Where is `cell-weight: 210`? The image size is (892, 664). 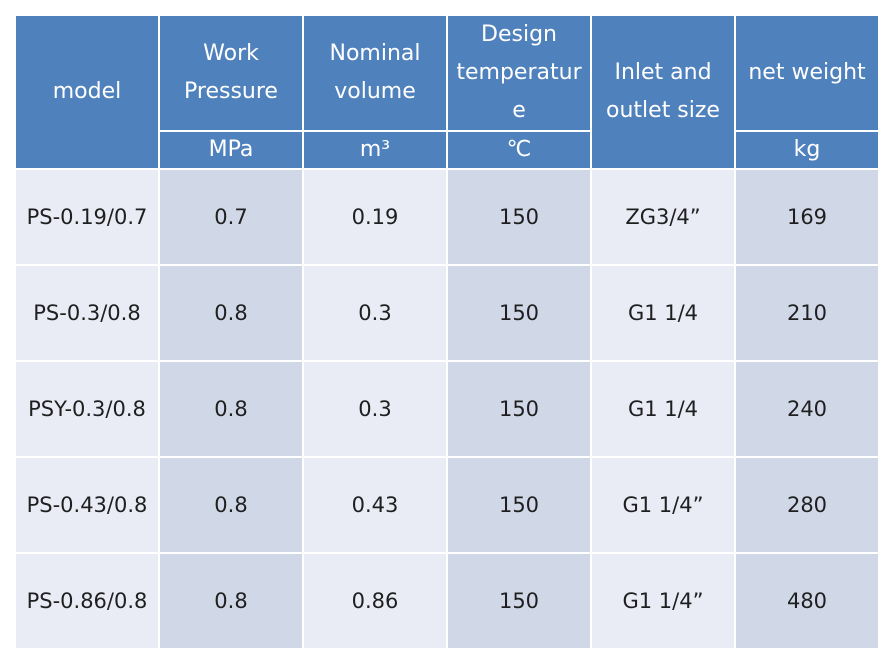 cell-weight: 210 is located at coordinates (807, 313).